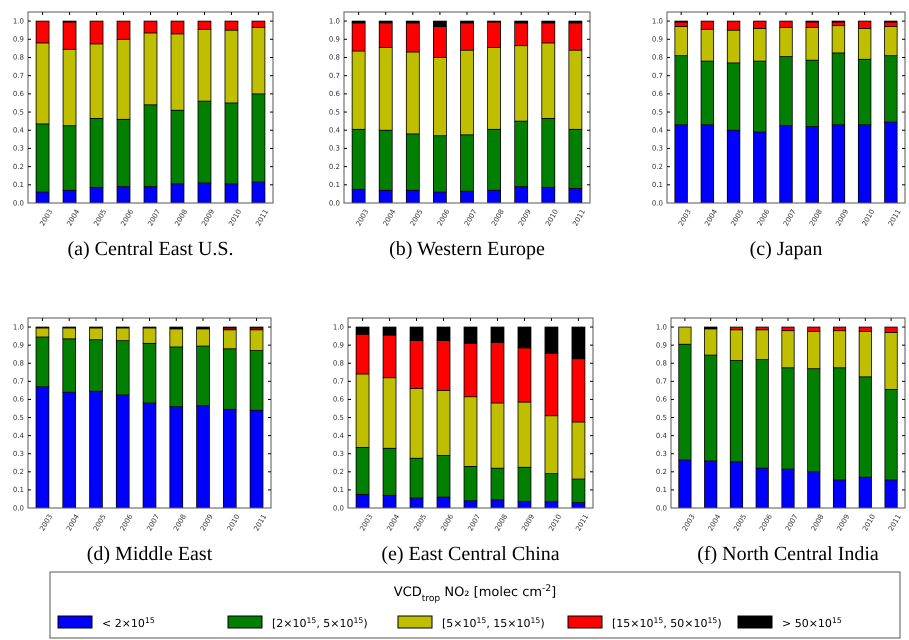  What do you see at coordinates (149, 554) in the screenshot?
I see `text: (d) Middle East` at bounding box center [149, 554].